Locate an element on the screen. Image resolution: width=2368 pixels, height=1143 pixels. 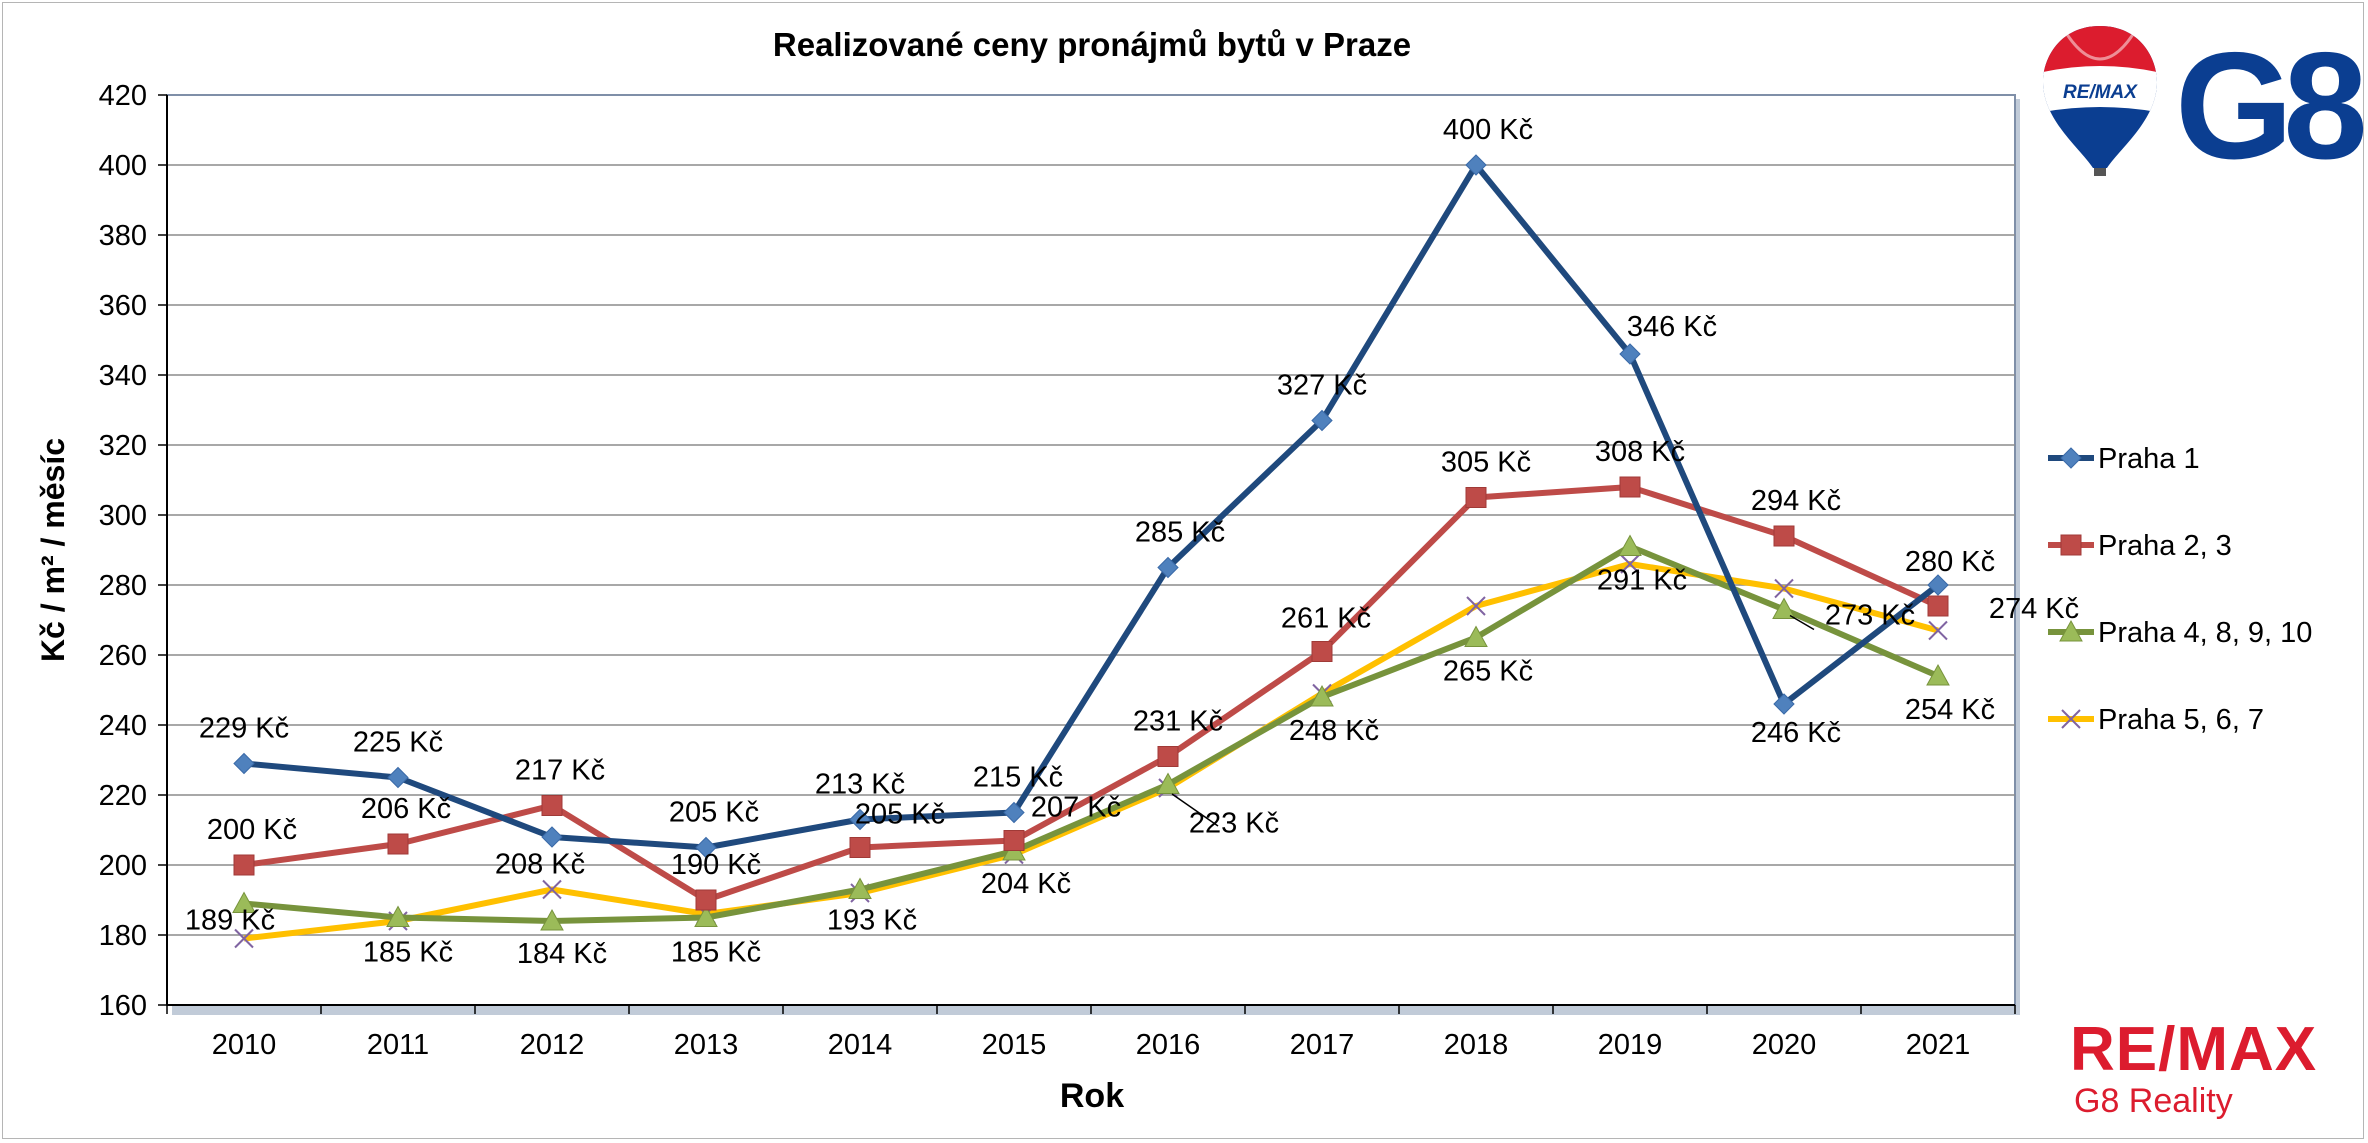
data-label: 305 Kč is located at coordinates (1486, 463).